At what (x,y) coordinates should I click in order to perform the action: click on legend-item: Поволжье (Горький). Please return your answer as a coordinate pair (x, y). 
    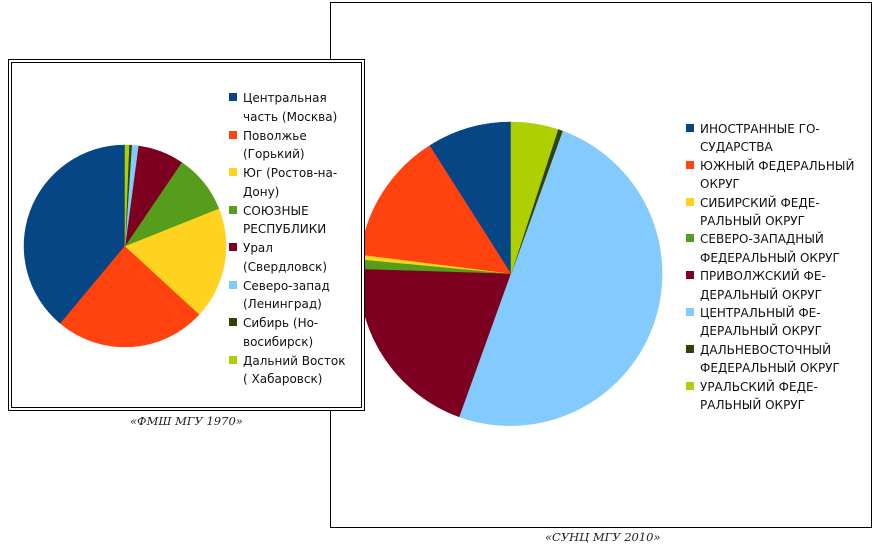
    Looking at the image, I should click on (291, 145).